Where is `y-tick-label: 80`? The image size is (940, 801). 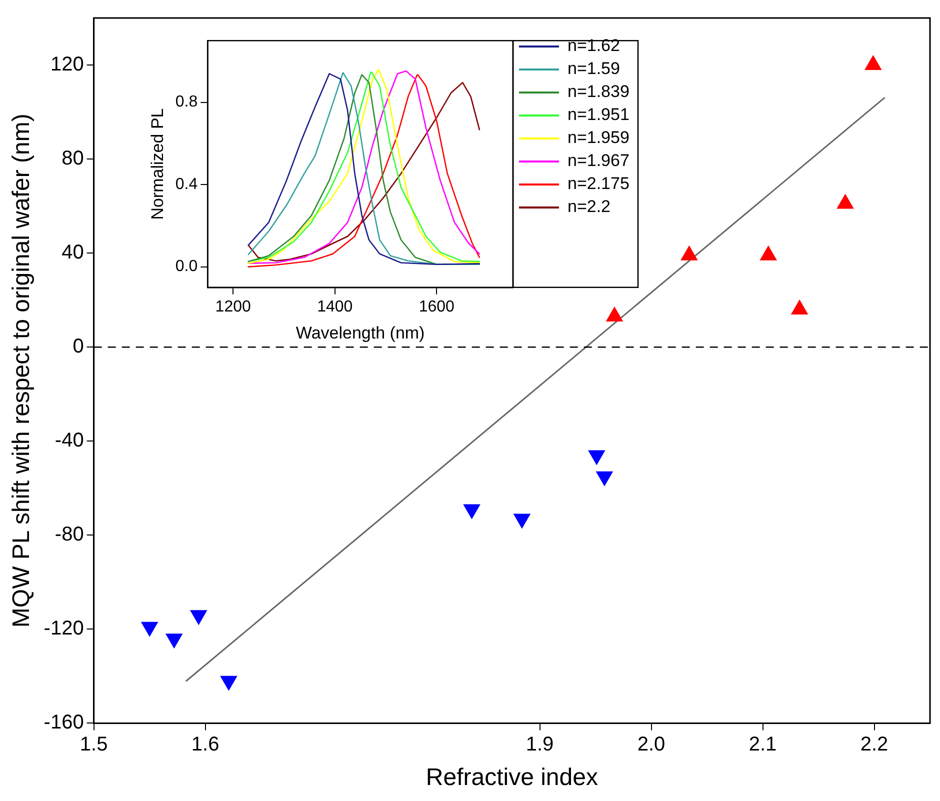 y-tick-label: 80 is located at coordinates (73, 159).